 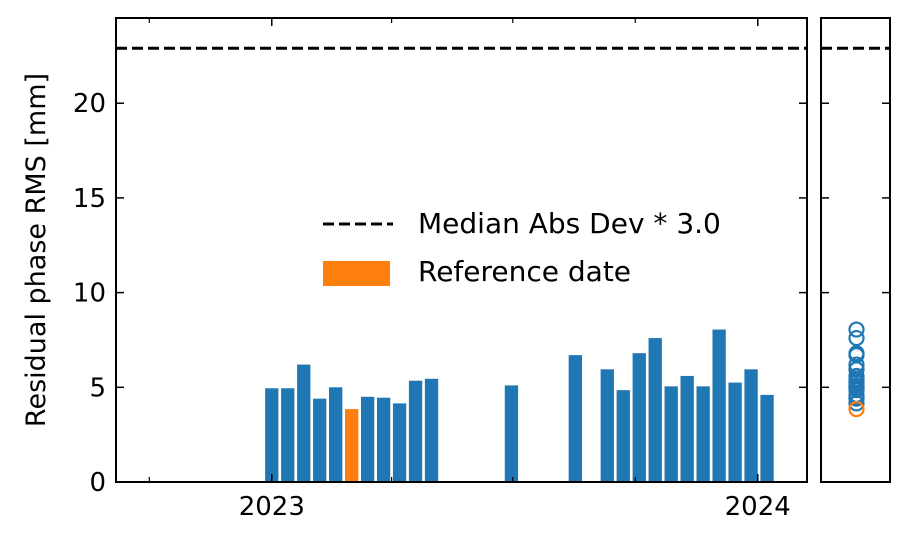 I want to click on legend: Median Abs Dev * 3.0 Reference date, so click(x=522, y=247).